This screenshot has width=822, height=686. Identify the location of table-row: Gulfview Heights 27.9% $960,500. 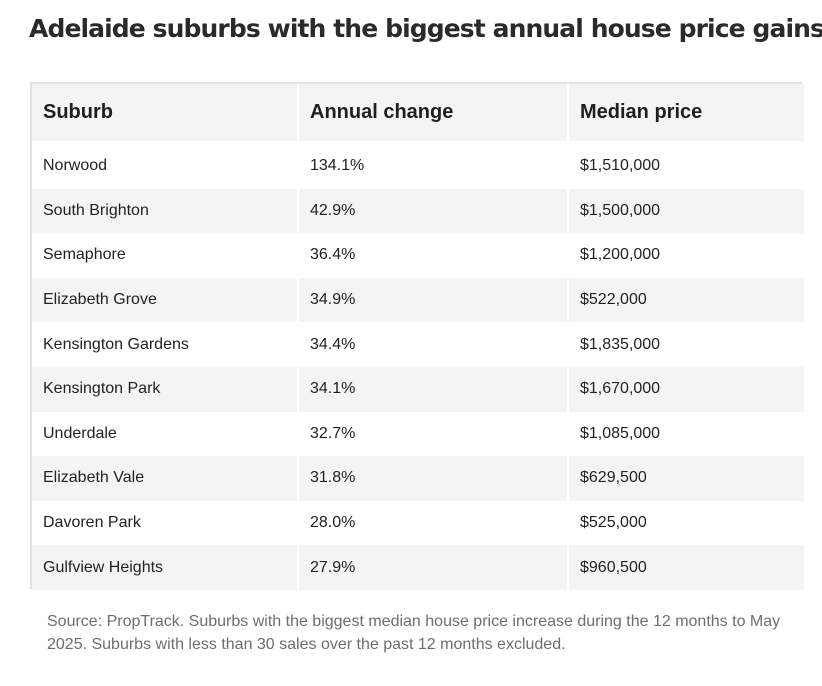
(418, 567).